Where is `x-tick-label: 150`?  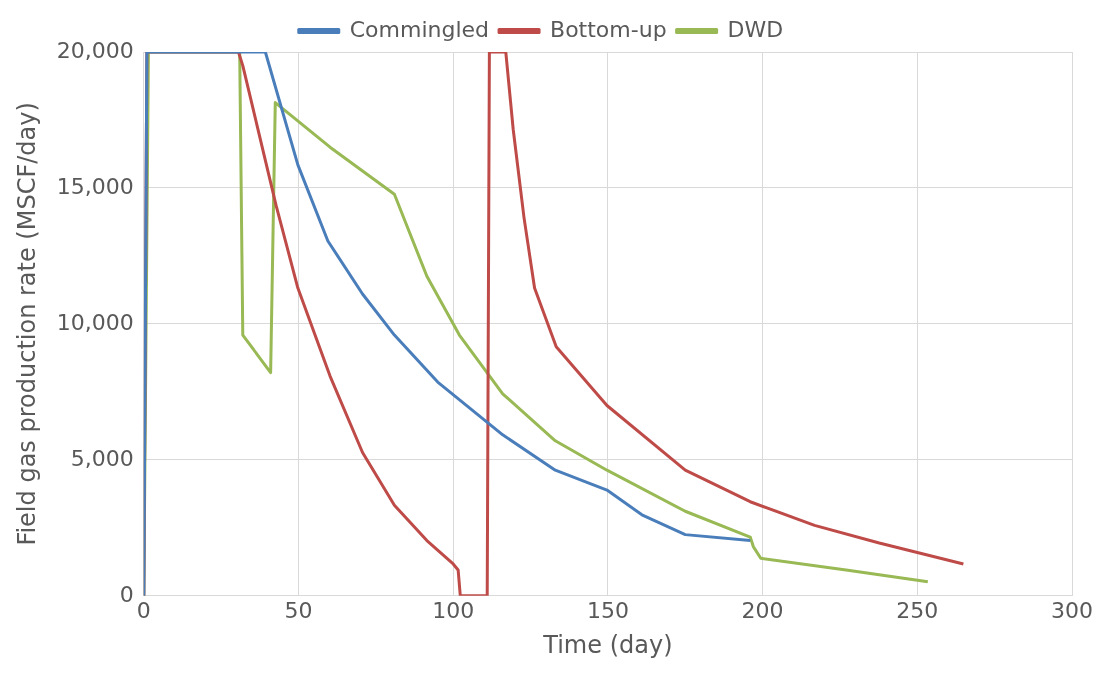 x-tick-label: 150 is located at coordinates (607, 610).